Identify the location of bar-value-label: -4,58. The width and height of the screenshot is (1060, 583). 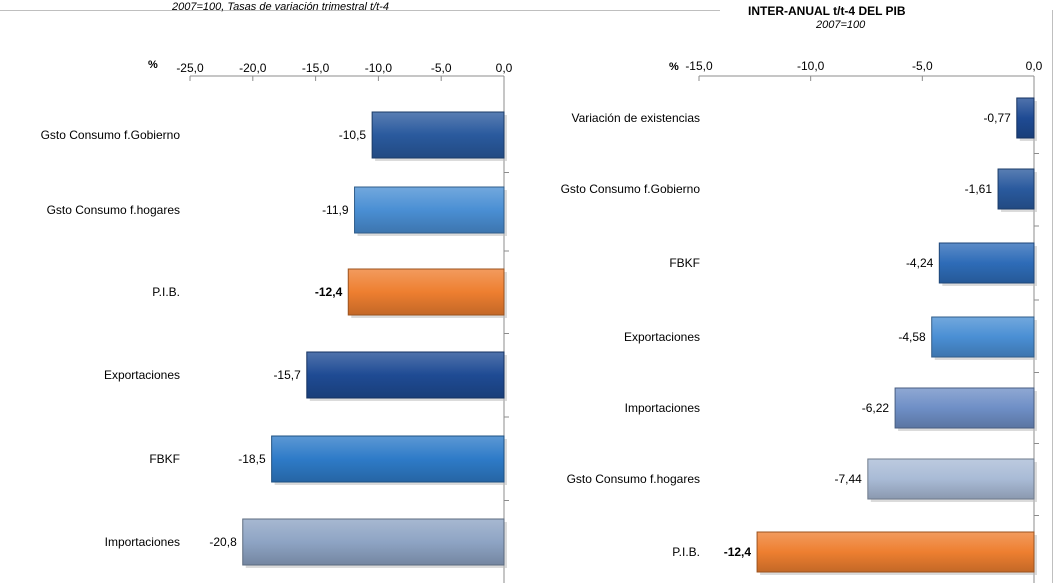
(912, 337).